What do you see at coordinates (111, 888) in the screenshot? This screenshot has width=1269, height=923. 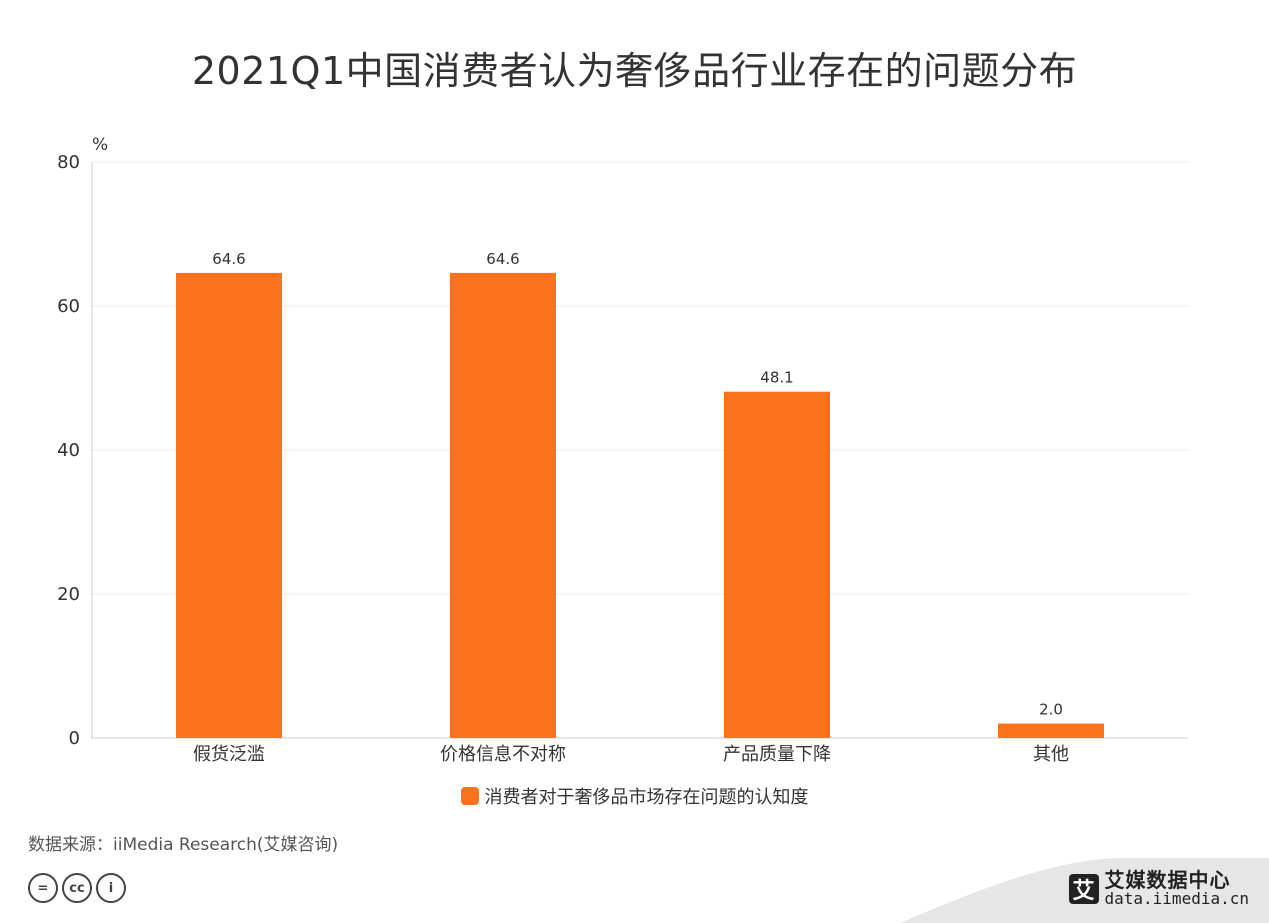 I see `person-icon: i` at bounding box center [111, 888].